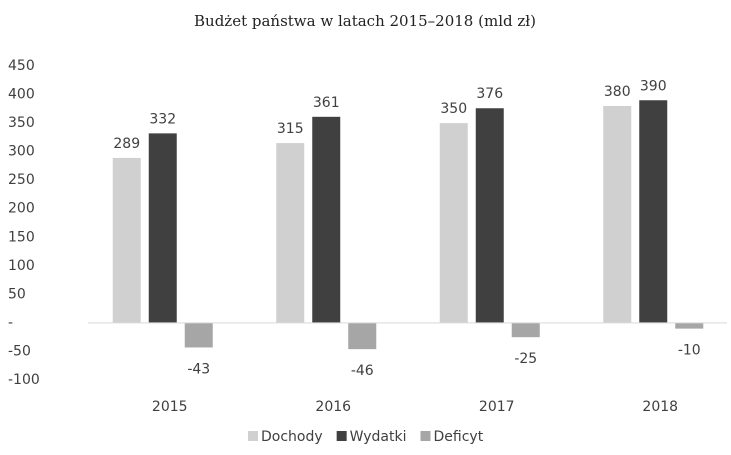 The height and width of the screenshot is (455, 731). I want to click on y-tick-label: 400, so click(21, 95).